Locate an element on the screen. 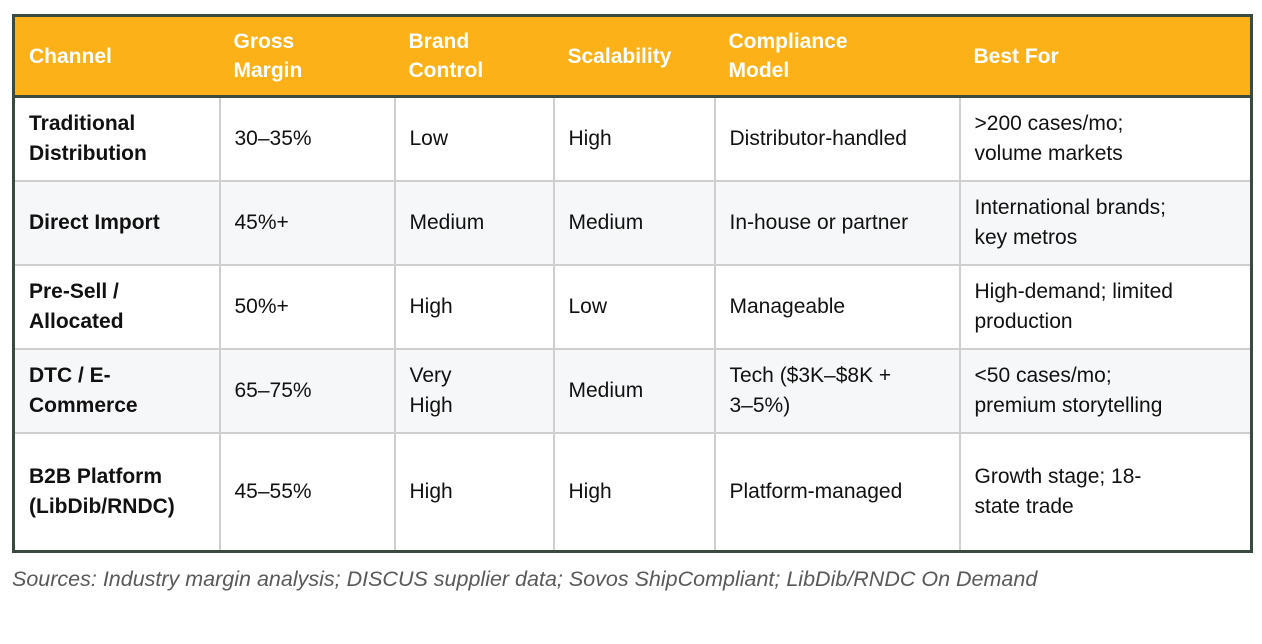 Image resolution: width=1262 pixels, height=644 pixels. cell-text: Pre-Sell / Allocated is located at coordinates (76, 306).